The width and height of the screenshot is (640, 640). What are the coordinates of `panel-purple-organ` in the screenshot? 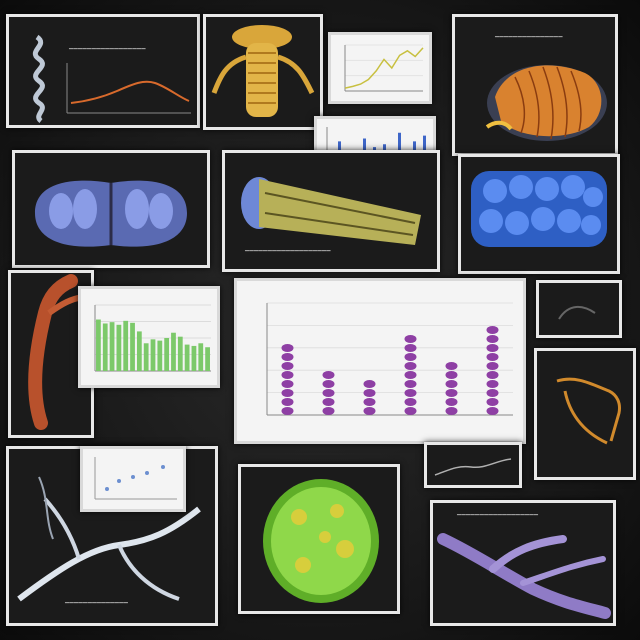 It's located at (111, 209).